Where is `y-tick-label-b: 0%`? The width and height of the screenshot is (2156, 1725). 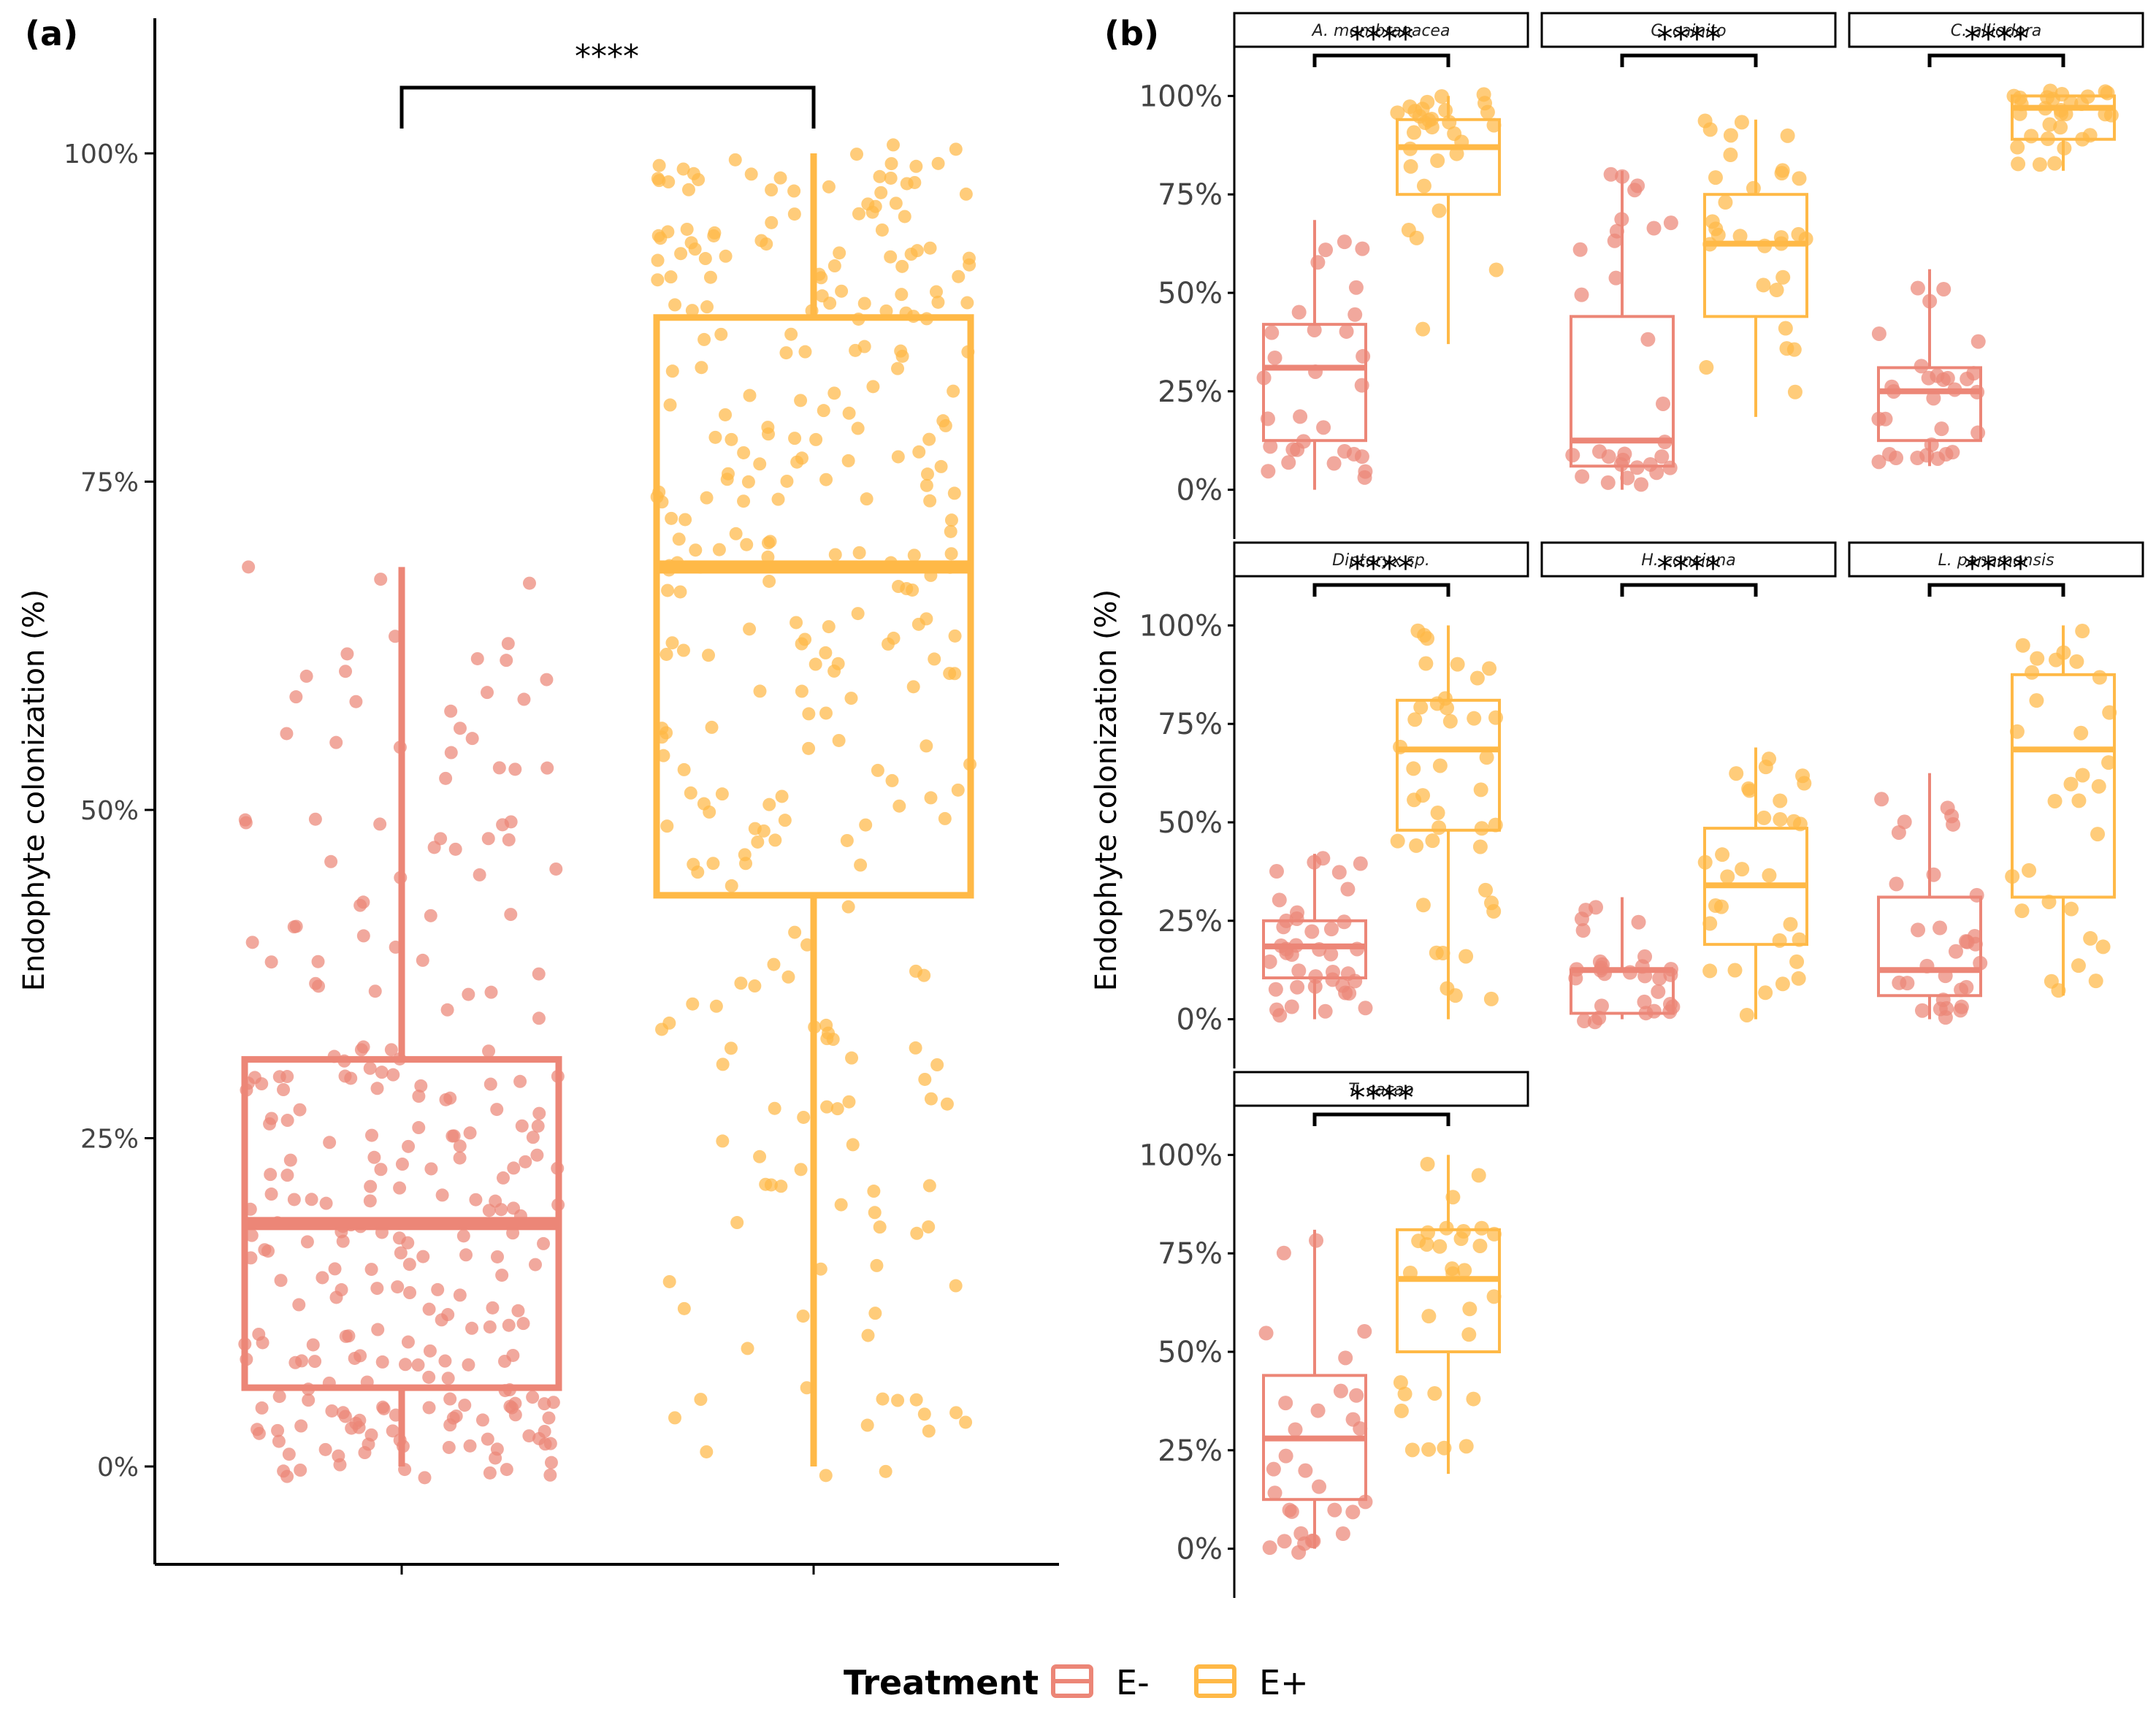
y-tick-label-b: 0% is located at coordinates (1200, 1550).